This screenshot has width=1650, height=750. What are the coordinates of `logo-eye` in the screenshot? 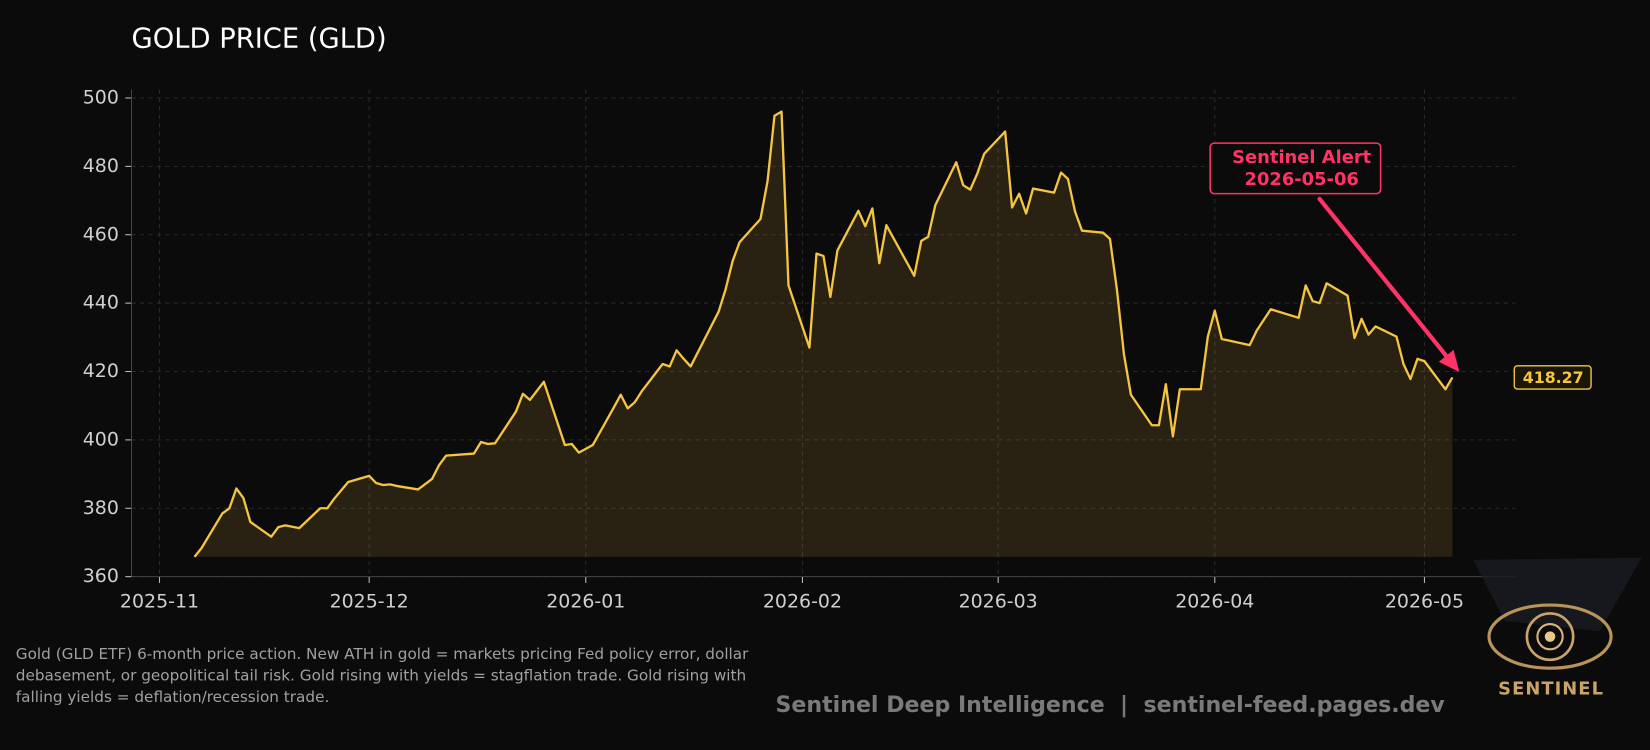 It's located at (1550, 636).